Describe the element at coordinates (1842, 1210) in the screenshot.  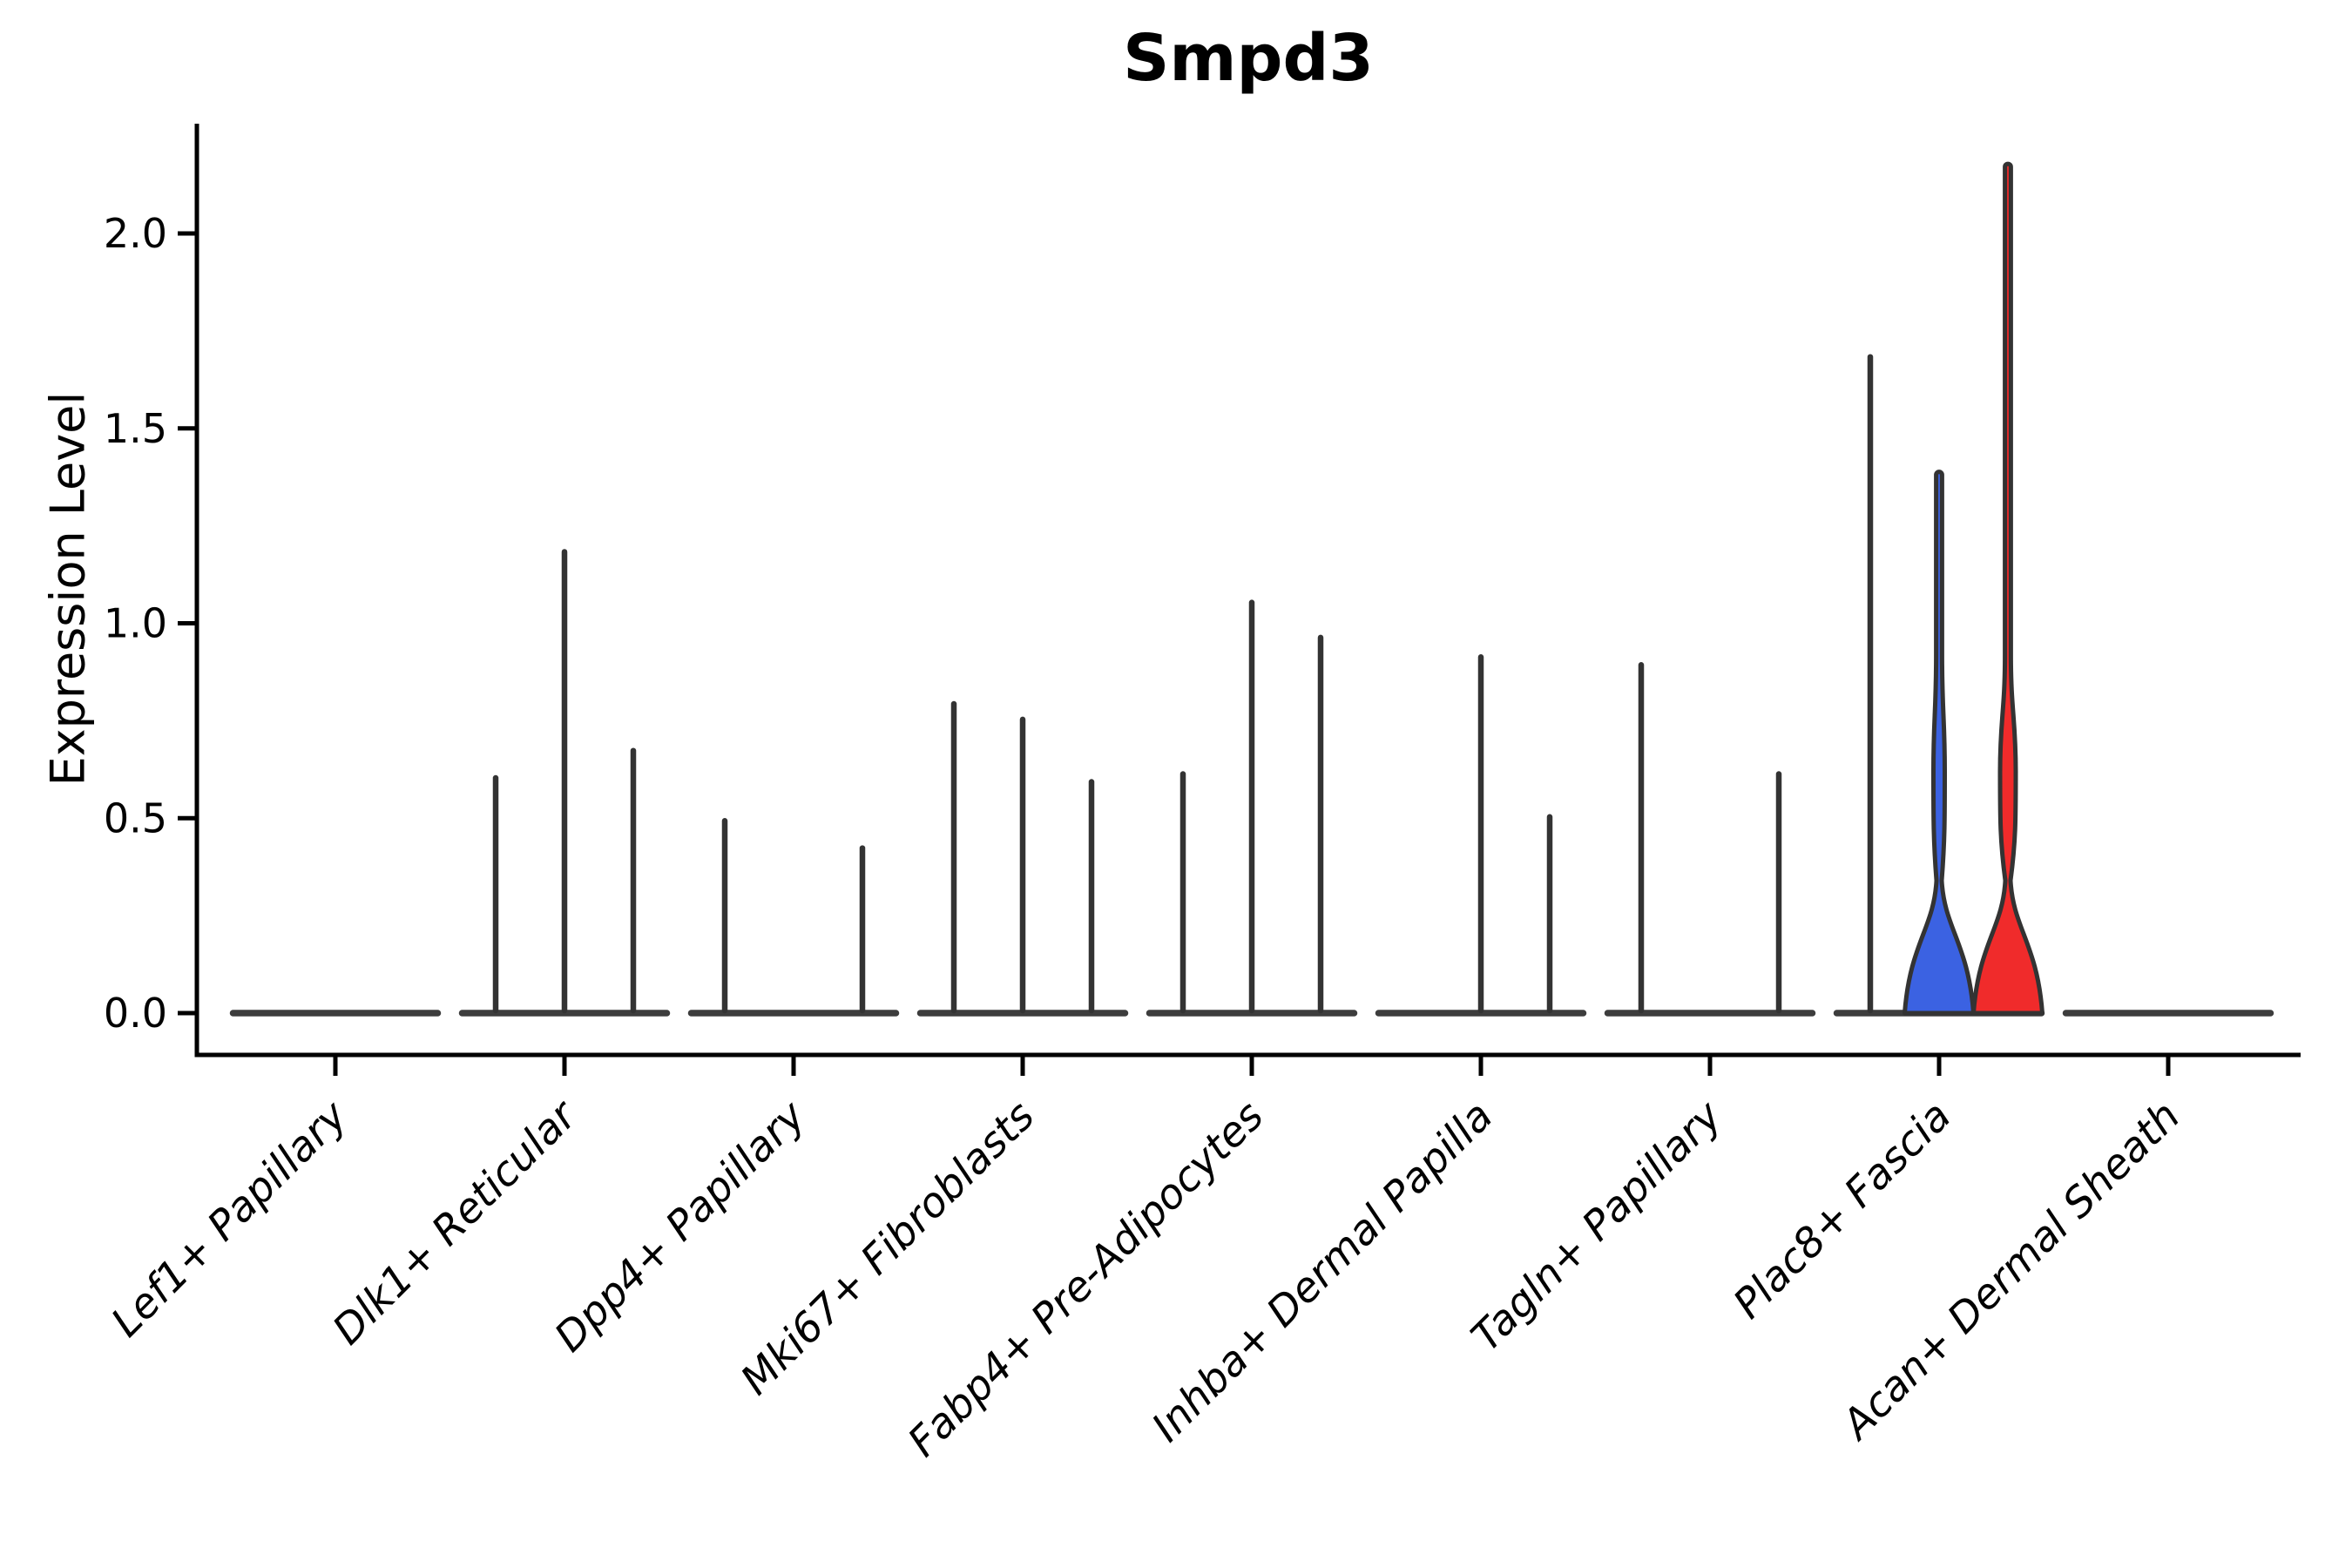
I see `x-tick-label: Plac8+ Fascia` at that location.